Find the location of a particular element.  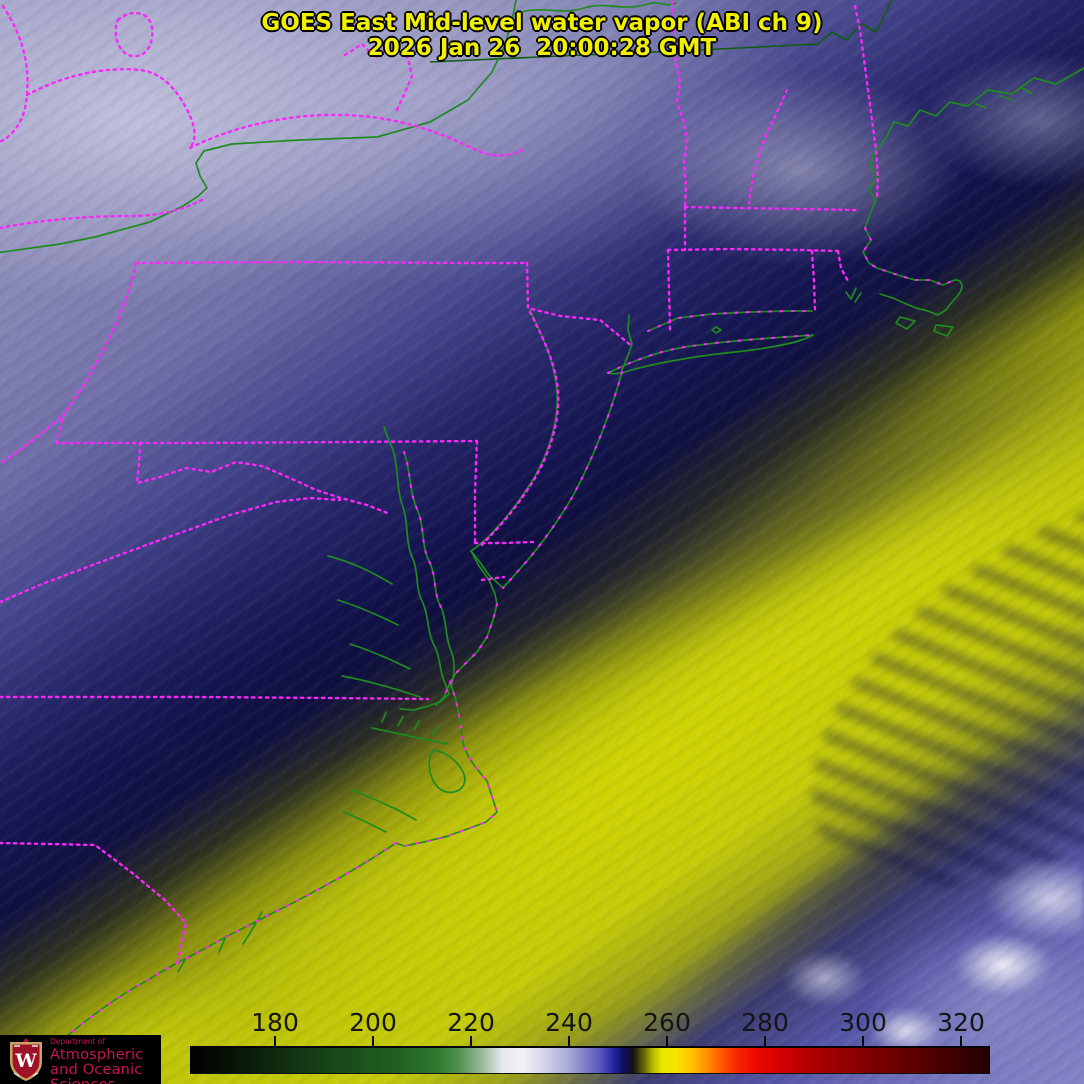

logo-name-line1: Atmospheric is located at coordinates (97, 1054).